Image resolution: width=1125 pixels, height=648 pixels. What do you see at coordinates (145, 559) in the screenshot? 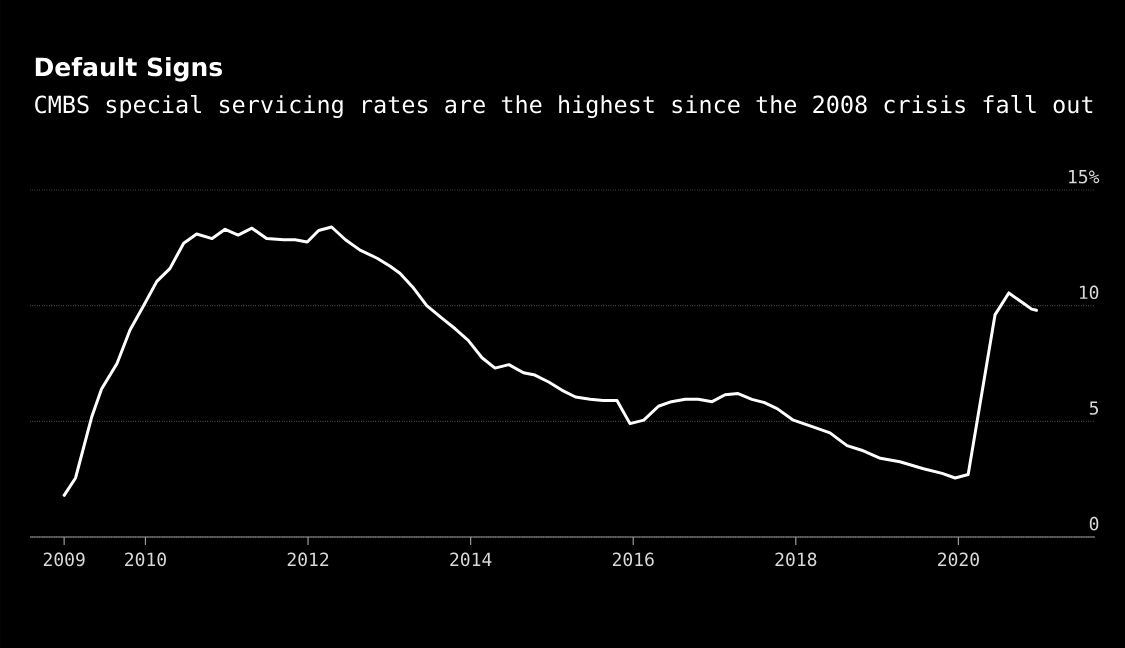
I see `x-tick-label: 2010` at bounding box center [145, 559].